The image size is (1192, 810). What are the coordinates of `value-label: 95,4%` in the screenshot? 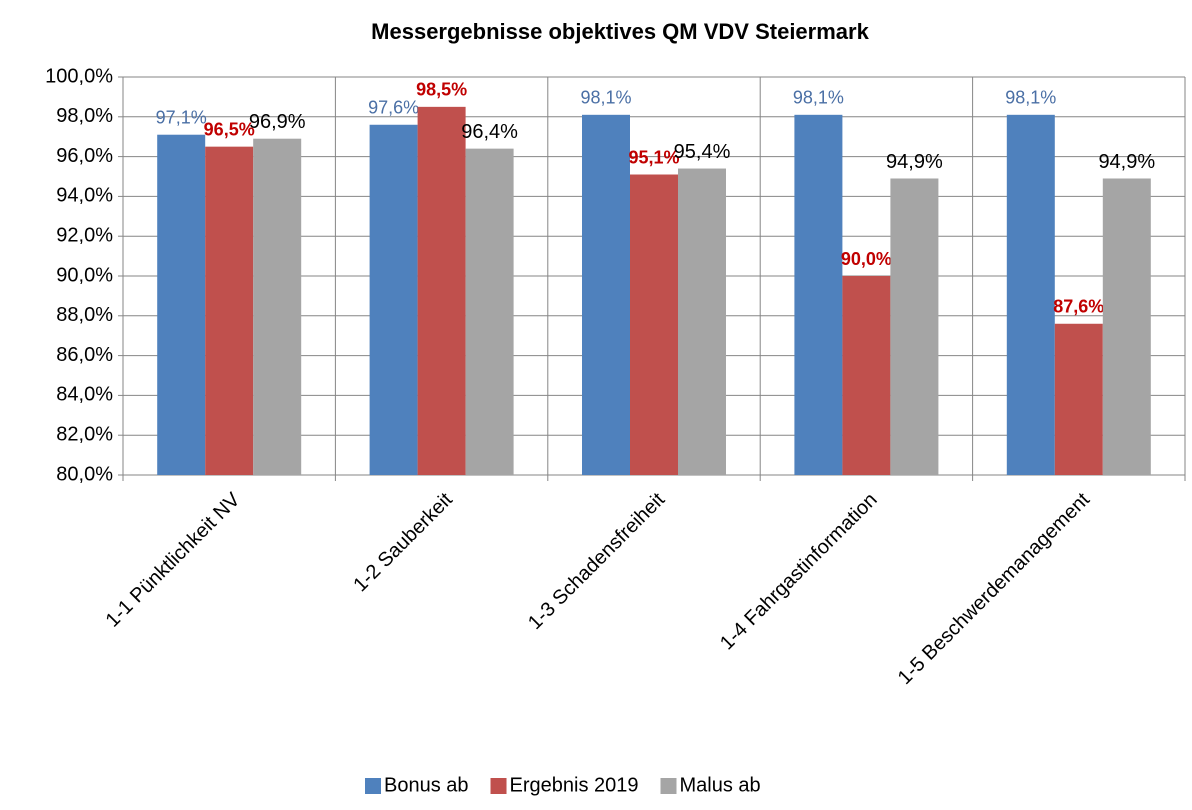 It's located at (702, 152).